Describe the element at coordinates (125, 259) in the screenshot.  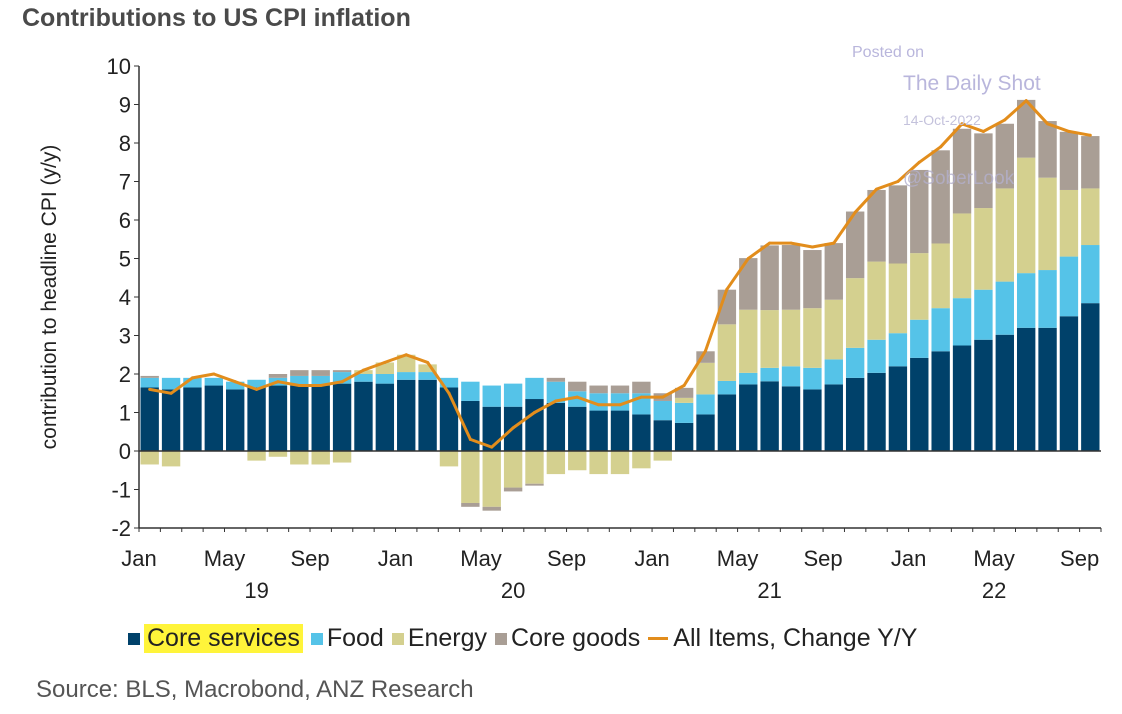
I see `y-tick-label: 5` at that location.